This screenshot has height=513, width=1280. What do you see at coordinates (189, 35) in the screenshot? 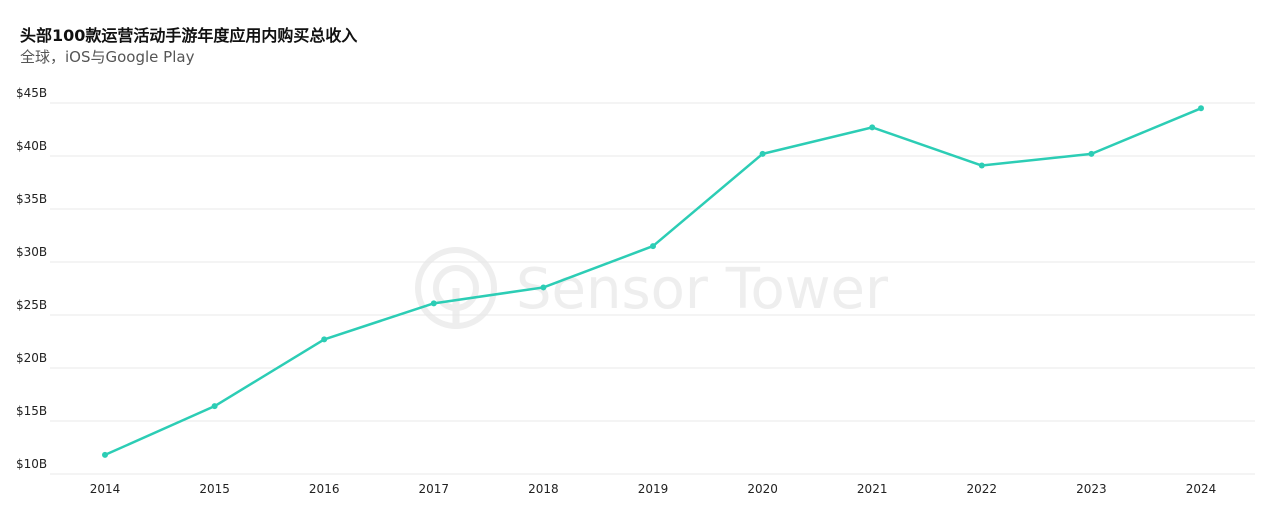
I see `chart-title: 头部100款运营活动手游年度应用内购买总收入` at bounding box center [189, 35].